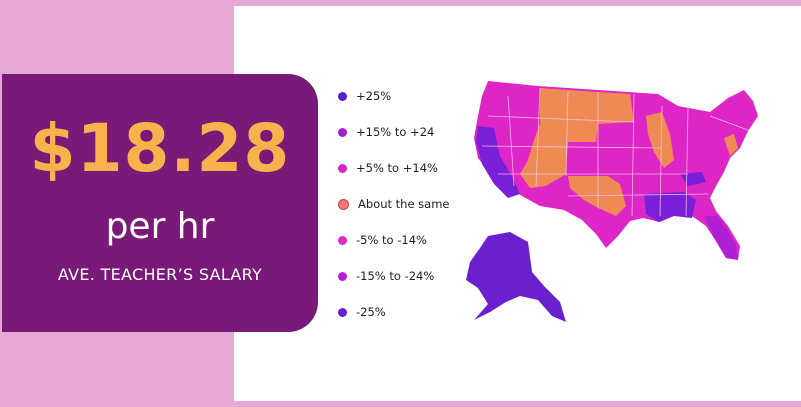 This screenshot has width=801, height=407. I want to click on legend-item: -15% to -24%, so click(394, 276).